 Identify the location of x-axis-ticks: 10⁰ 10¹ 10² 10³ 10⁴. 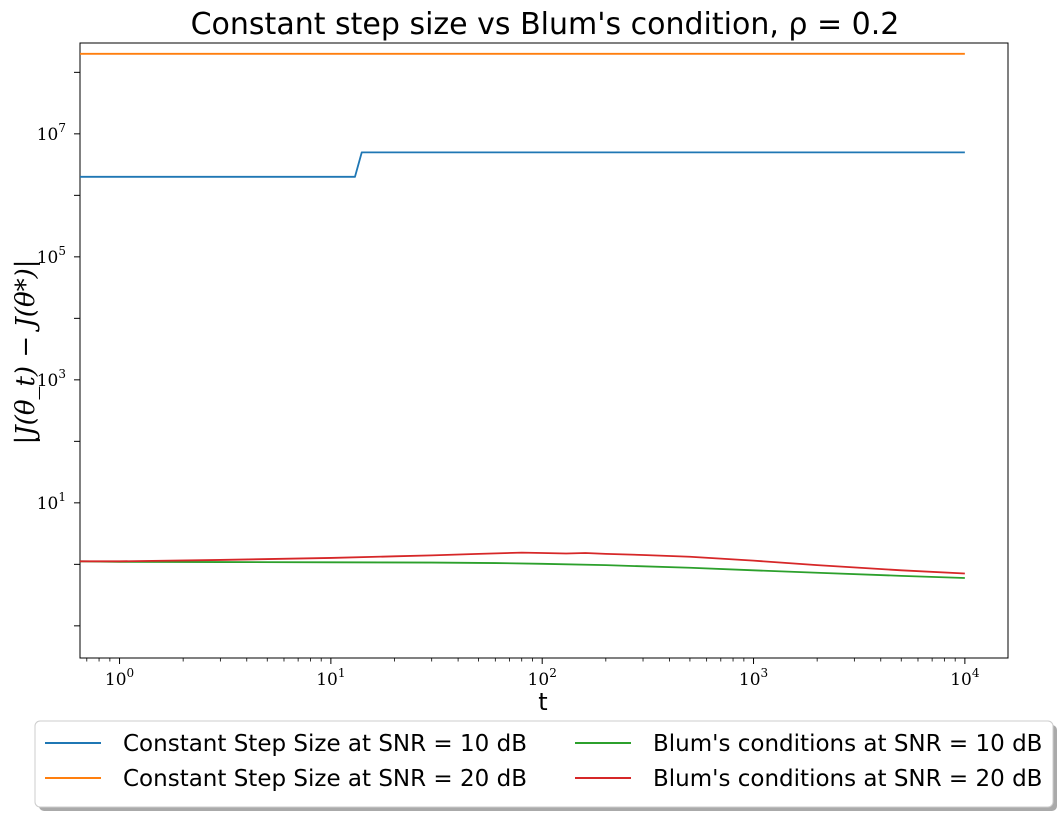
(533, 674).